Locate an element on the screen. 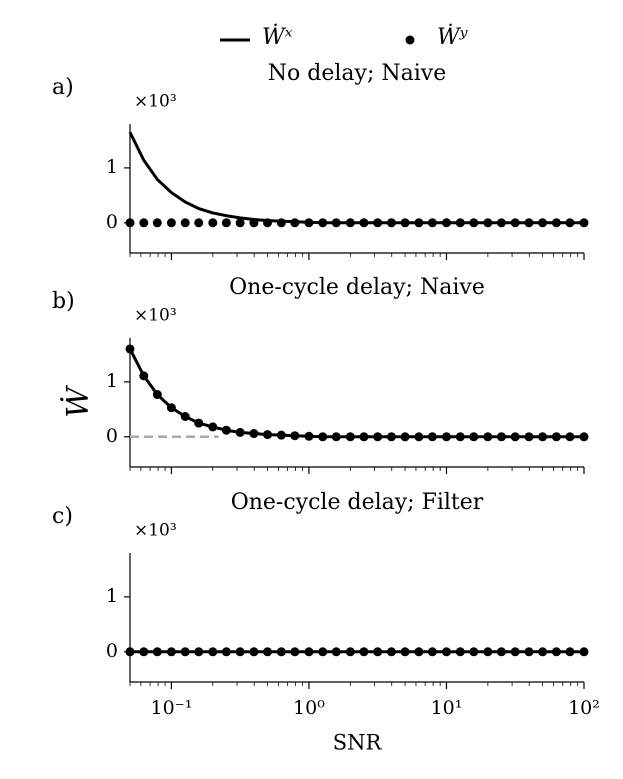 This screenshot has width=623, height=779. panel-label: a) is located at coordinates (63, 87).